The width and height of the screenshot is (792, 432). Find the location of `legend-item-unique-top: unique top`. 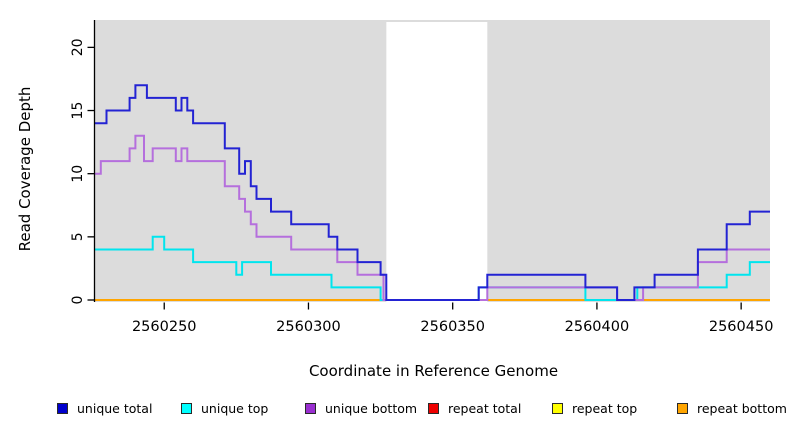

legend-item-unique-top: unique top is located at coordinates (224, 408).